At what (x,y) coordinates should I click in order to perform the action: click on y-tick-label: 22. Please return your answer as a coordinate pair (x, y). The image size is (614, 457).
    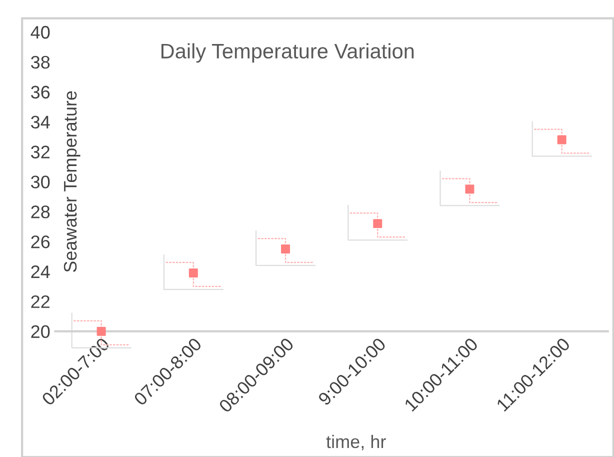
    Looking at the image, I should click on (40, 301).